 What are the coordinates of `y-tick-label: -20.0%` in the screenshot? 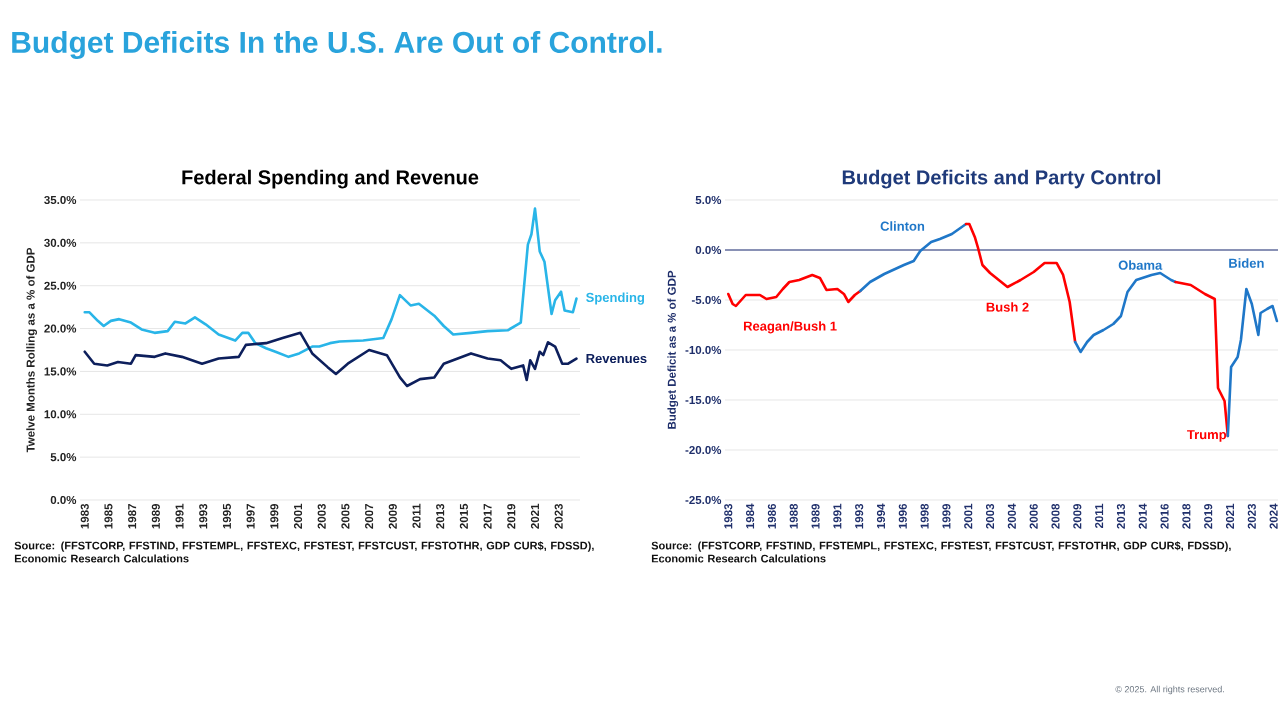 It's located at (703, 450).